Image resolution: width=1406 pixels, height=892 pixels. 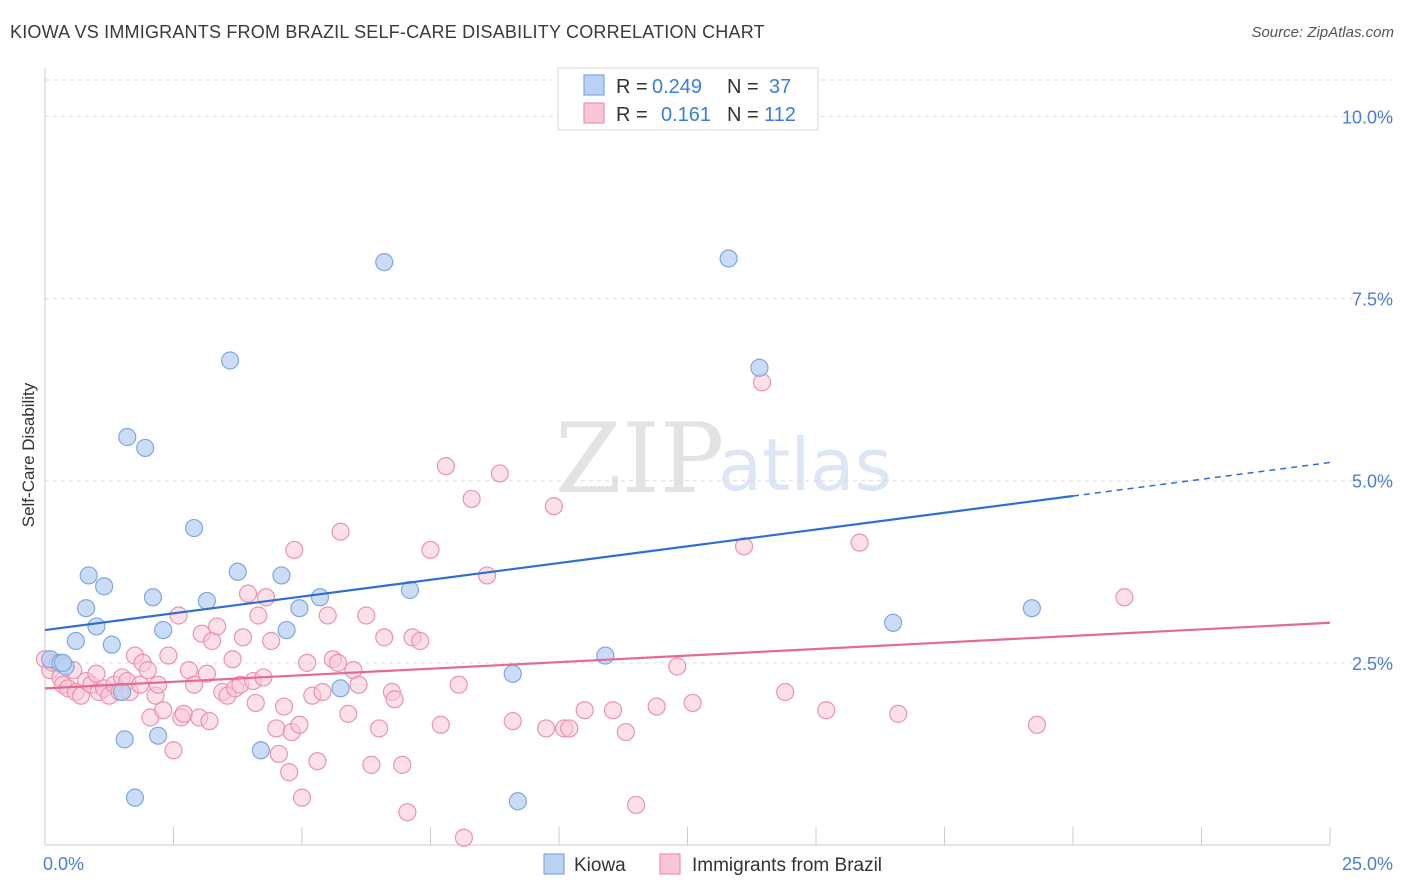 I want to click on kiowa-trend-line, so click(x=559, y=563).